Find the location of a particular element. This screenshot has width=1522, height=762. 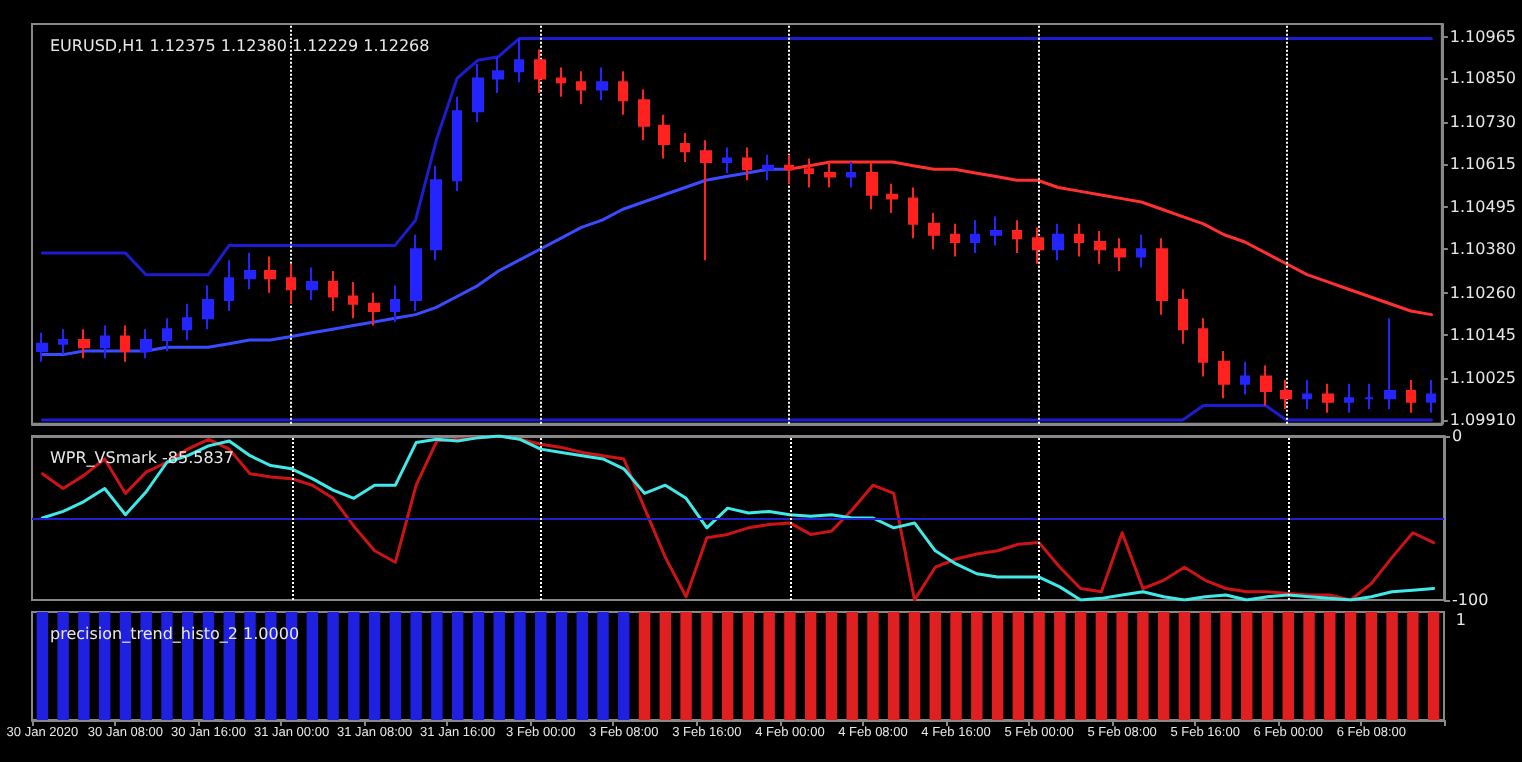

y-tick-label: 0 is located at coordinates (1457, 436).